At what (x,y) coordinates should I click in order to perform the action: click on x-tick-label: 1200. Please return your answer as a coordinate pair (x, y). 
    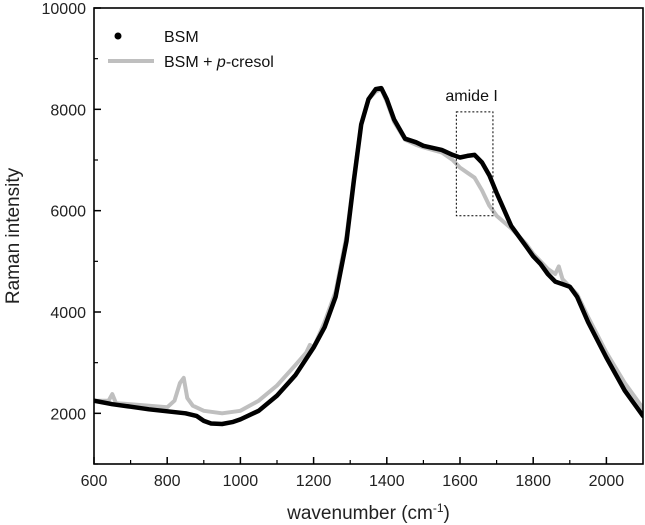
    Looking at the image, I should click on (314, 481).